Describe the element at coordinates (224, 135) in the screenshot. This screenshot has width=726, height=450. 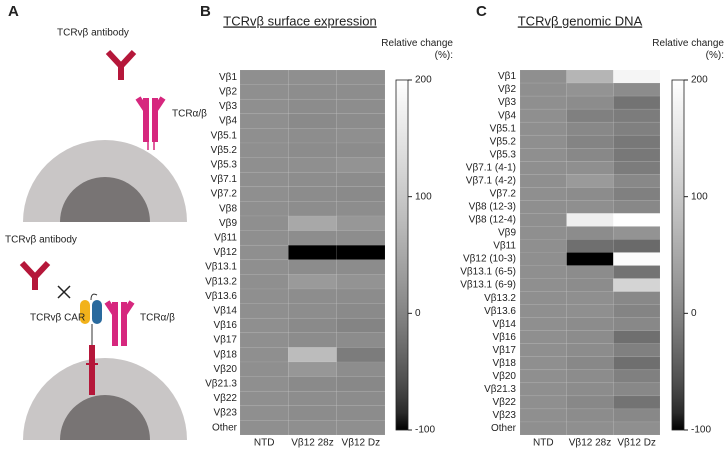
I see `row-label: Vβ5.1` at that location.